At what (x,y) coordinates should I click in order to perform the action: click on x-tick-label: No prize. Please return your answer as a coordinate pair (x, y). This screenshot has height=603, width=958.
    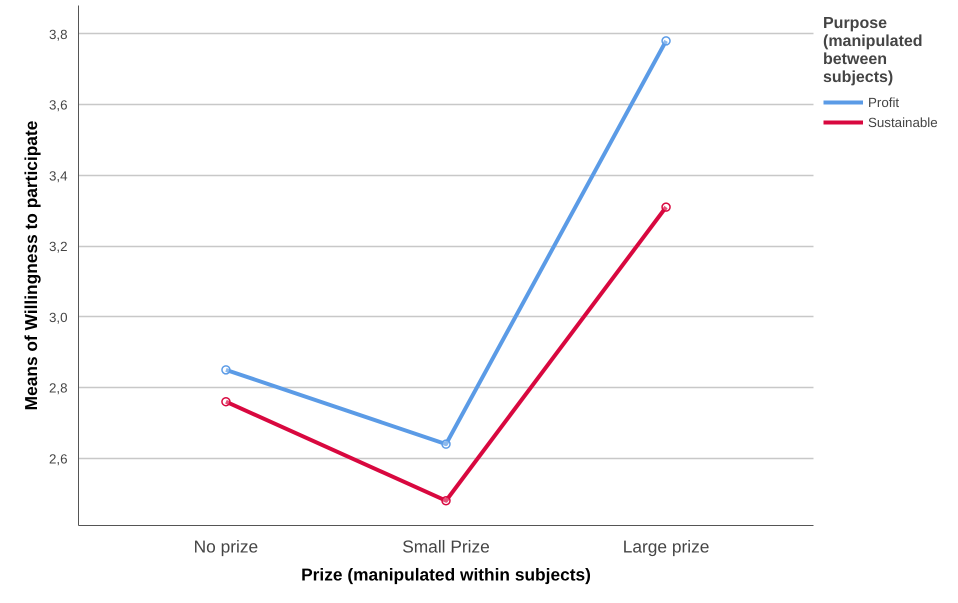
    Looking at the image, I should click on (226, 546).